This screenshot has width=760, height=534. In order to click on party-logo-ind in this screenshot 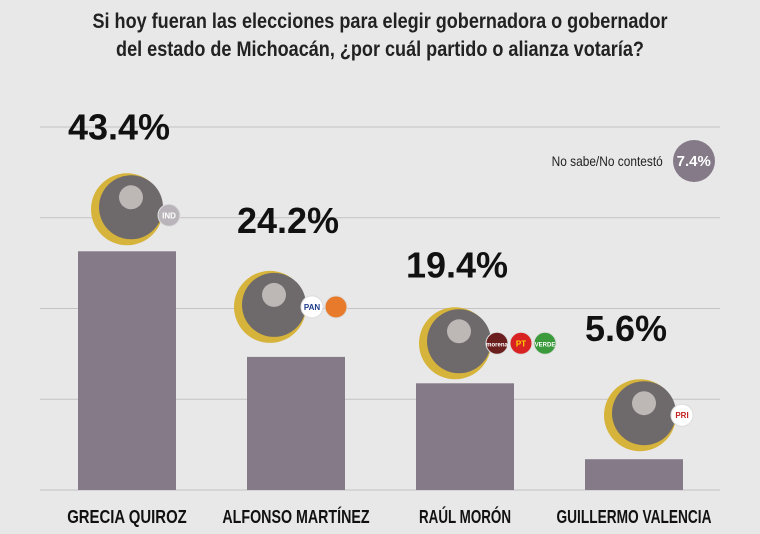, I will do `click(169, 215)`.